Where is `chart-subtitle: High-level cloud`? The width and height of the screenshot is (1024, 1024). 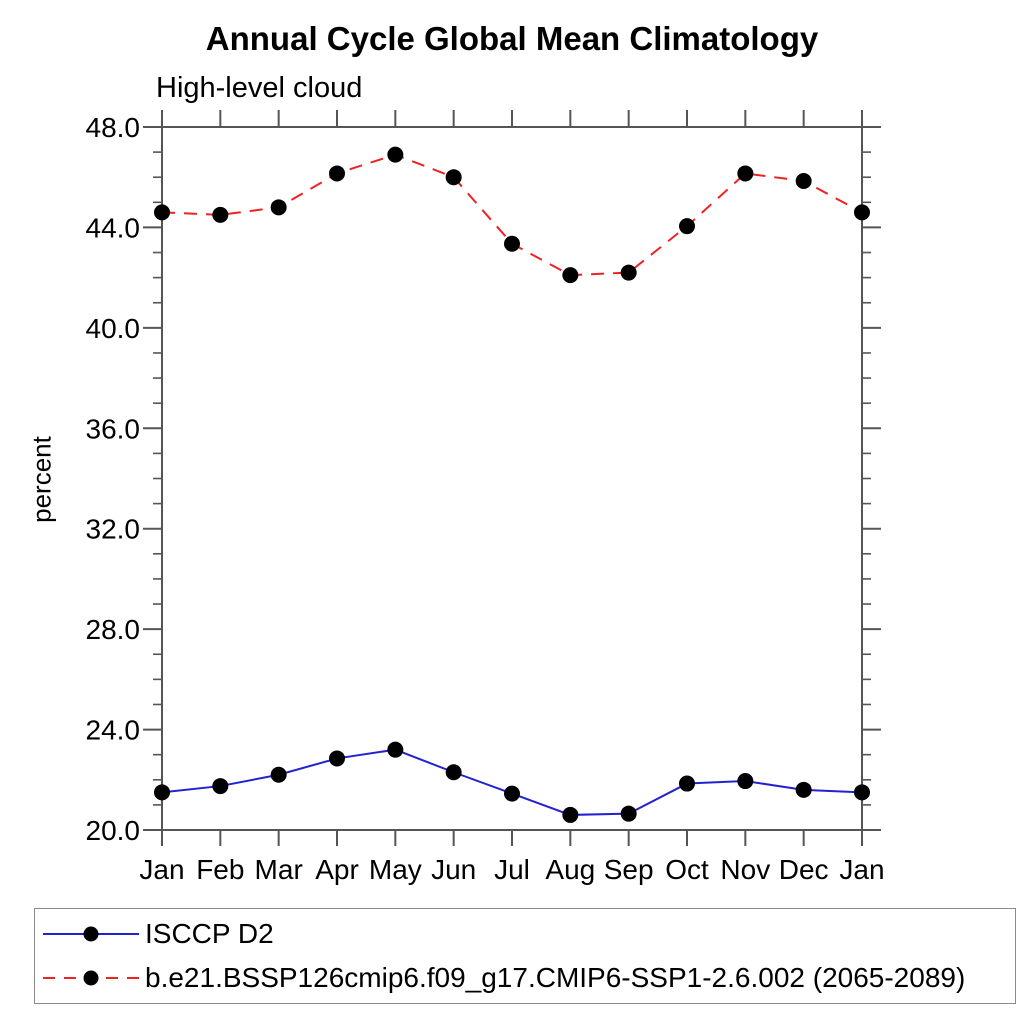 chart-subtitle: High-level cloud is located at coordinates (259, 88).